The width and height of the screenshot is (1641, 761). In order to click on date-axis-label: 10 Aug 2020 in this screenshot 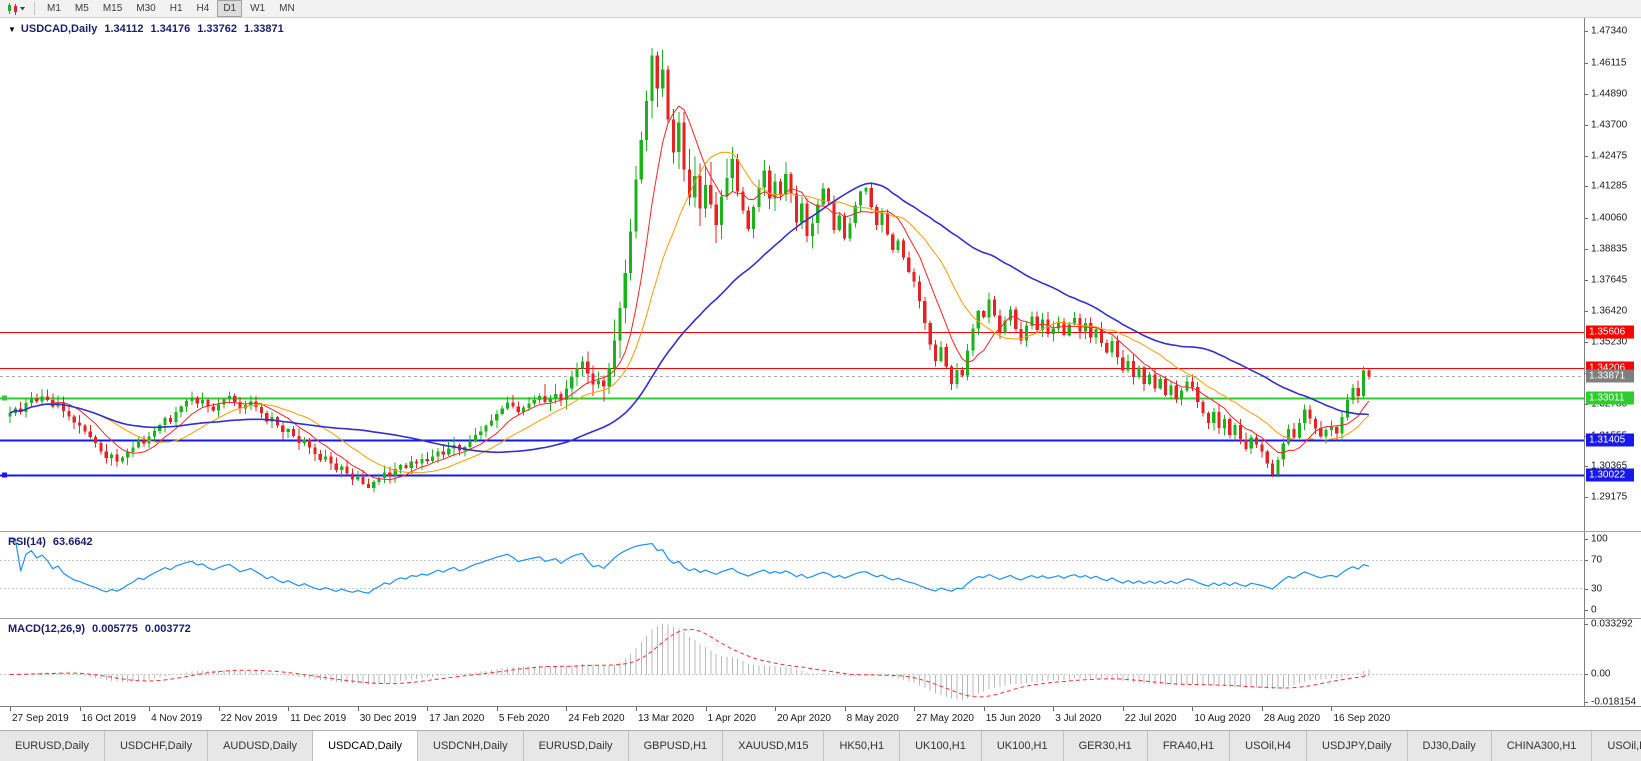, I will do `click(1222, 718)`.